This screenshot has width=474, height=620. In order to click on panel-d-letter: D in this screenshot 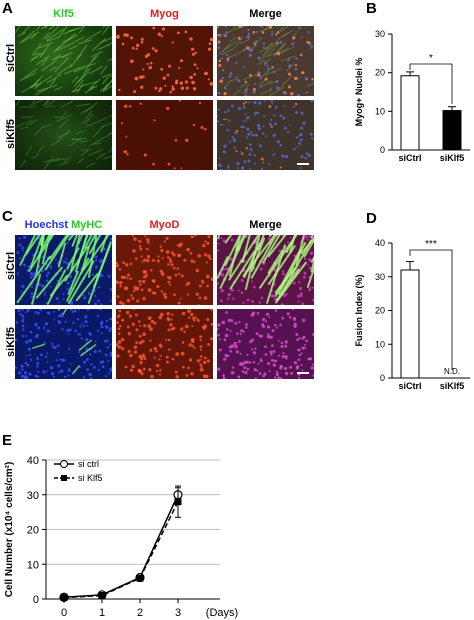, I will do `click(371, 218)`.